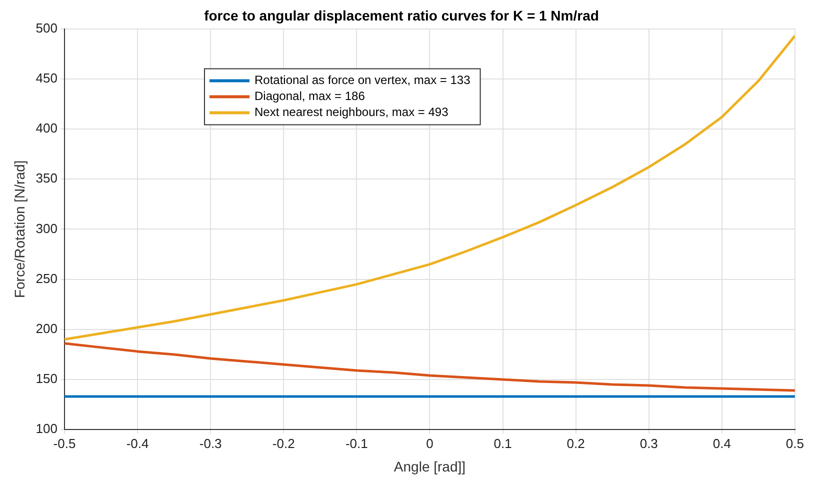 Image resolution: width=815 pixels, height=488 pixels. I want to click on x-axis-title: Angle [rad]], so click(430, 466).